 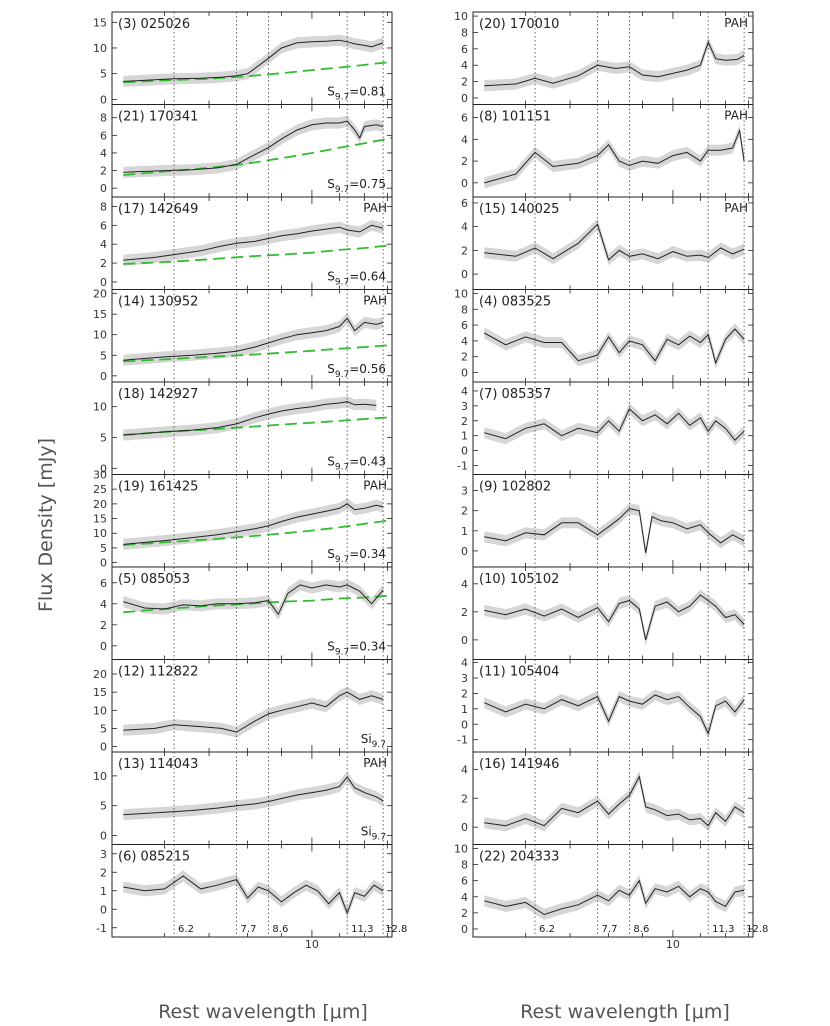 I want to click on panel-label: (19) 161425, so click(x=158, y=487).